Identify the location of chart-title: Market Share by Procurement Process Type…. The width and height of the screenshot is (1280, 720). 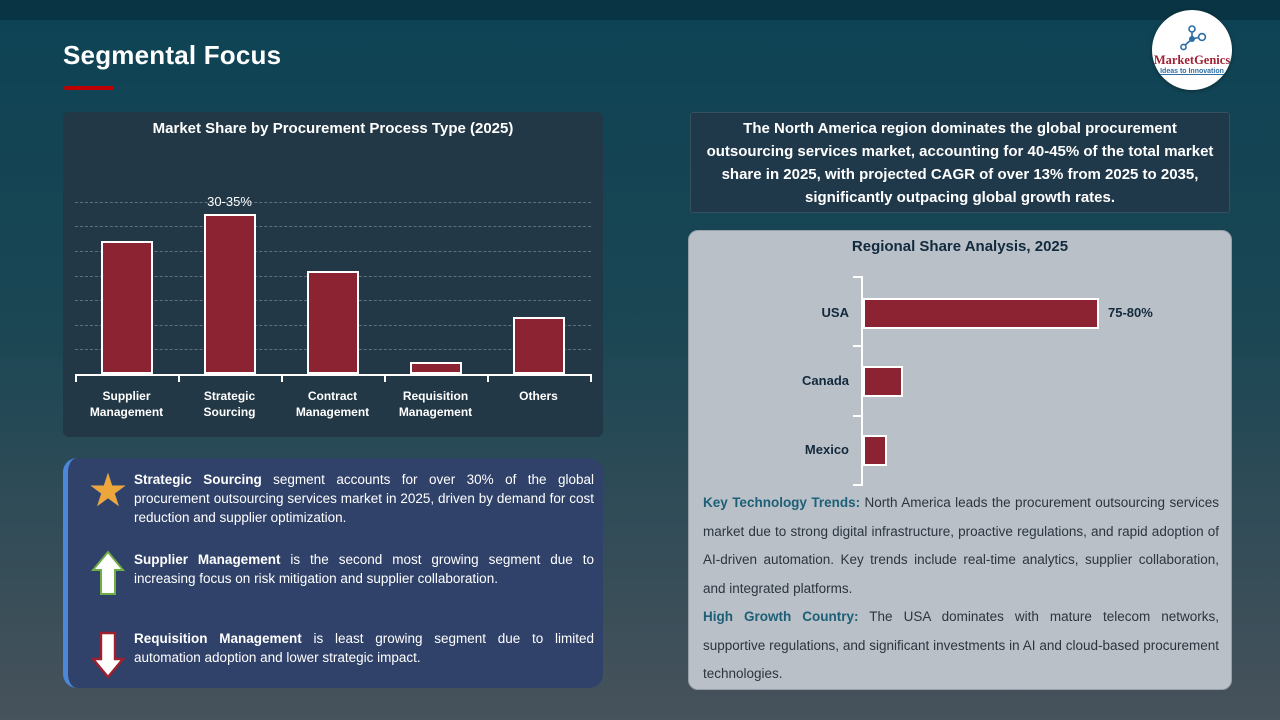
(333, 128).